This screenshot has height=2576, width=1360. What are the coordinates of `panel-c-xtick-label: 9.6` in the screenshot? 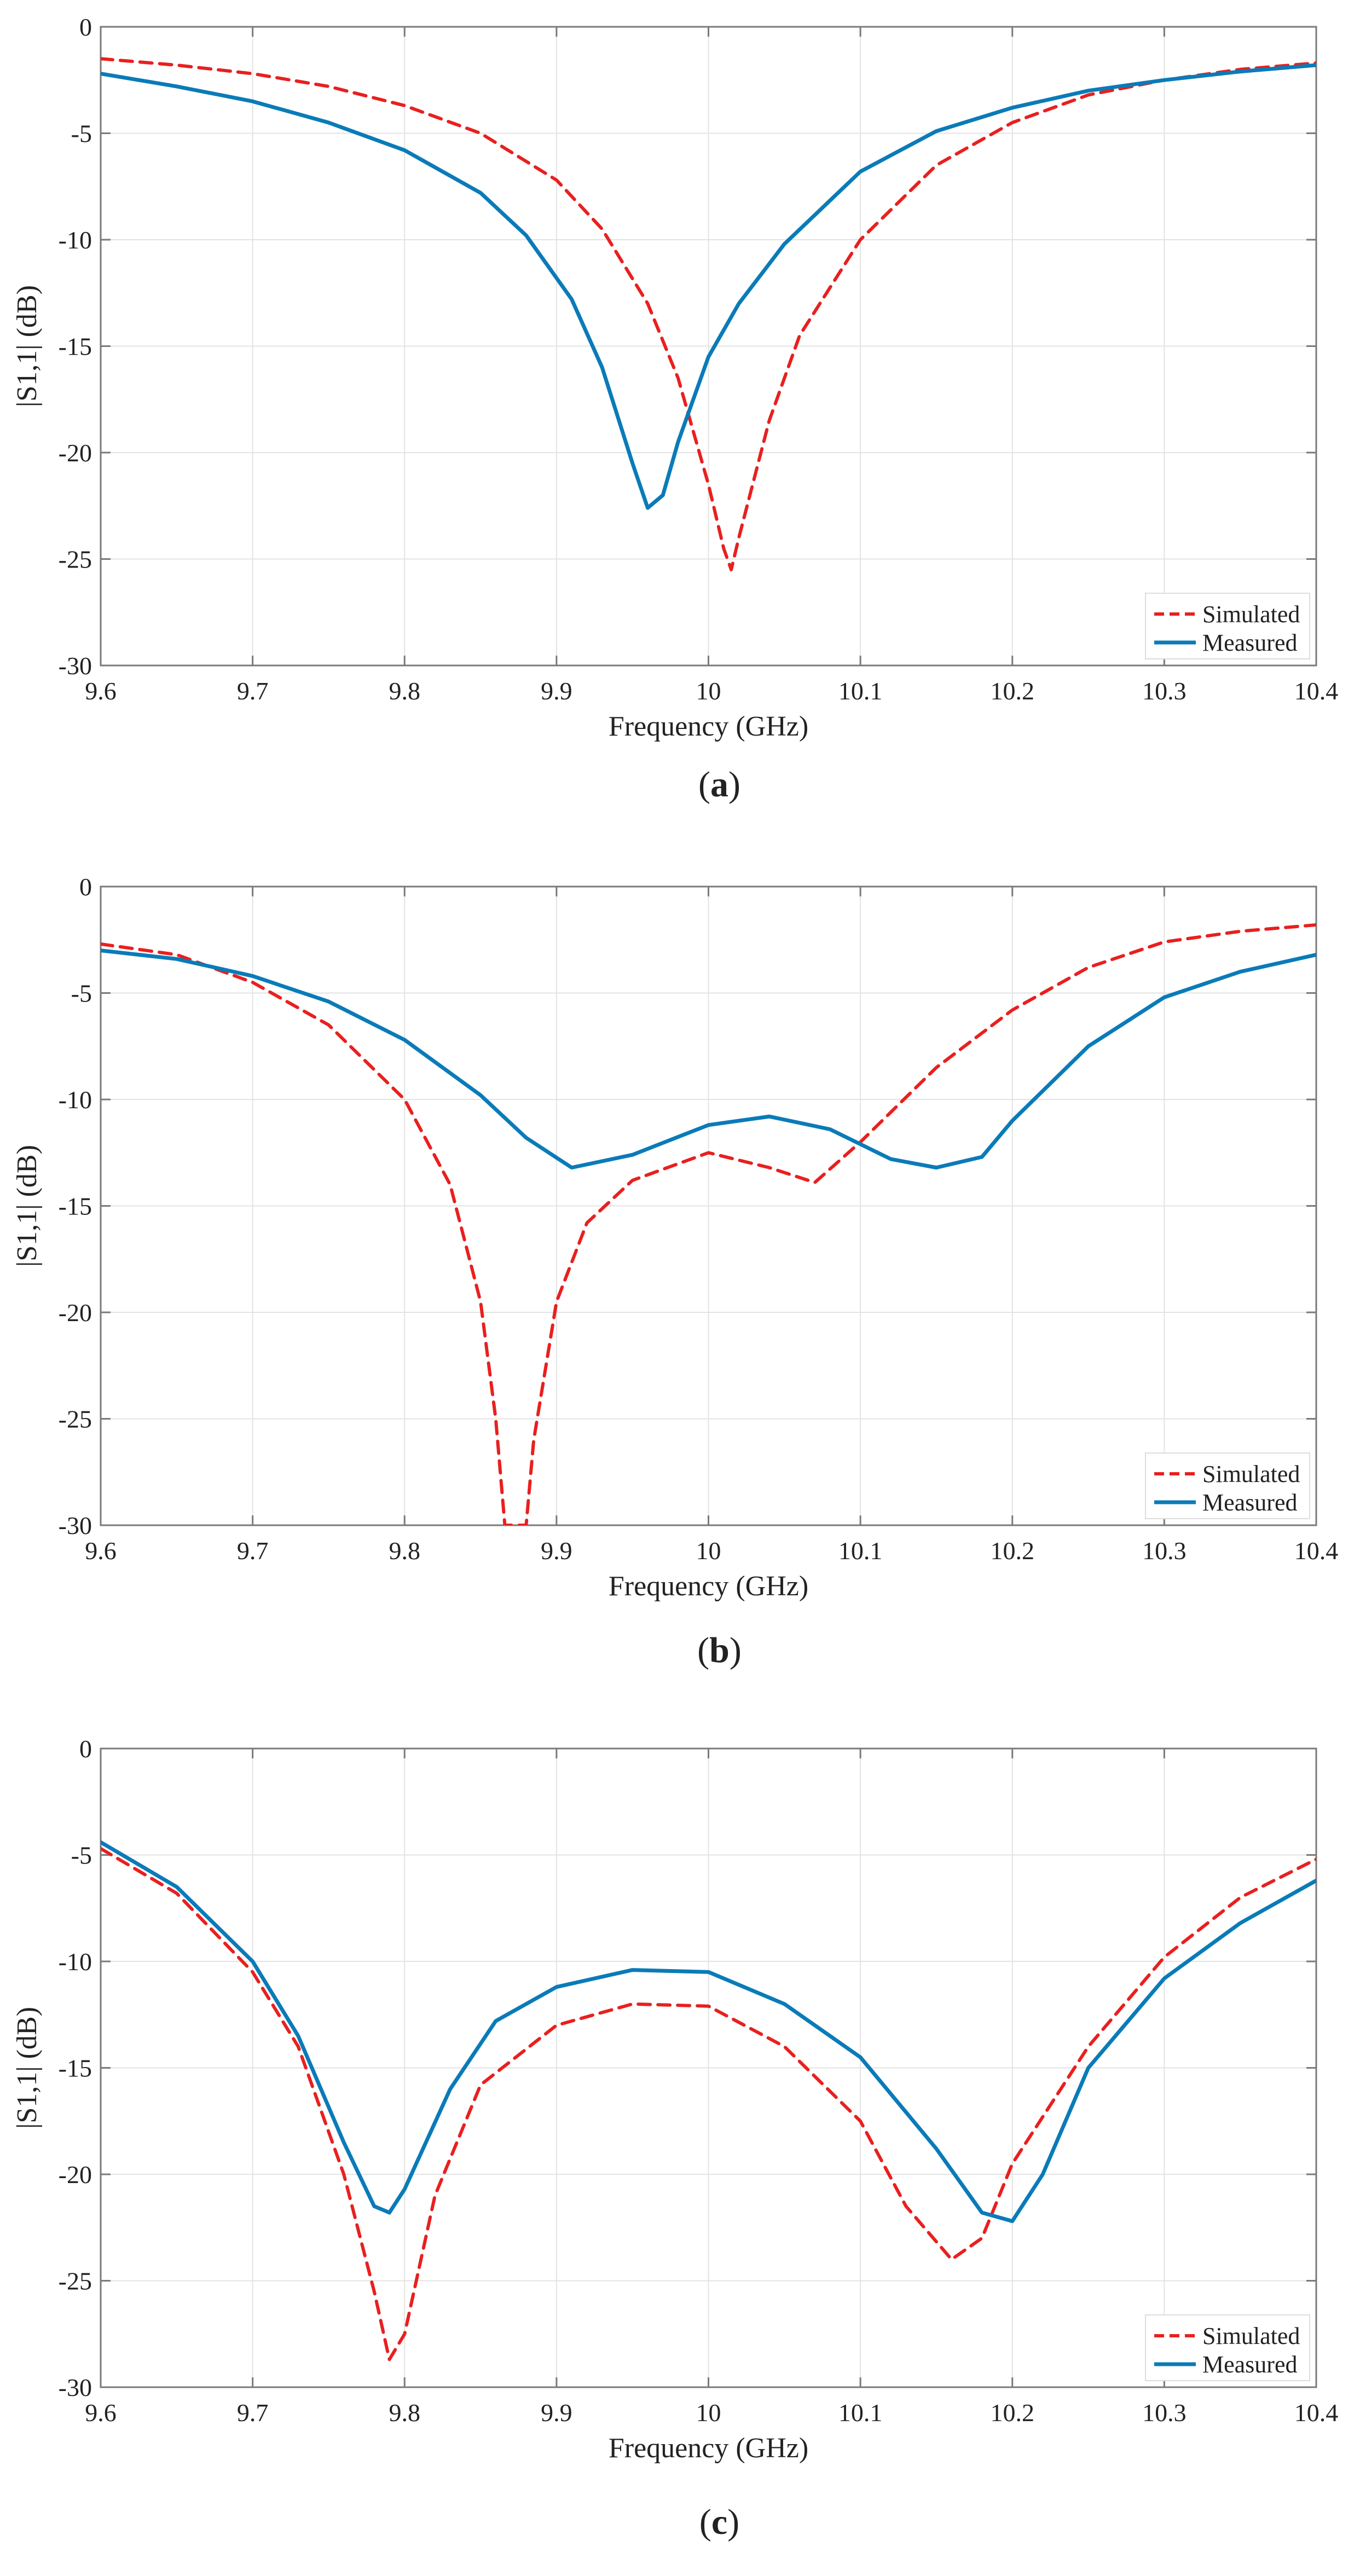 It's located at (101, 2413).